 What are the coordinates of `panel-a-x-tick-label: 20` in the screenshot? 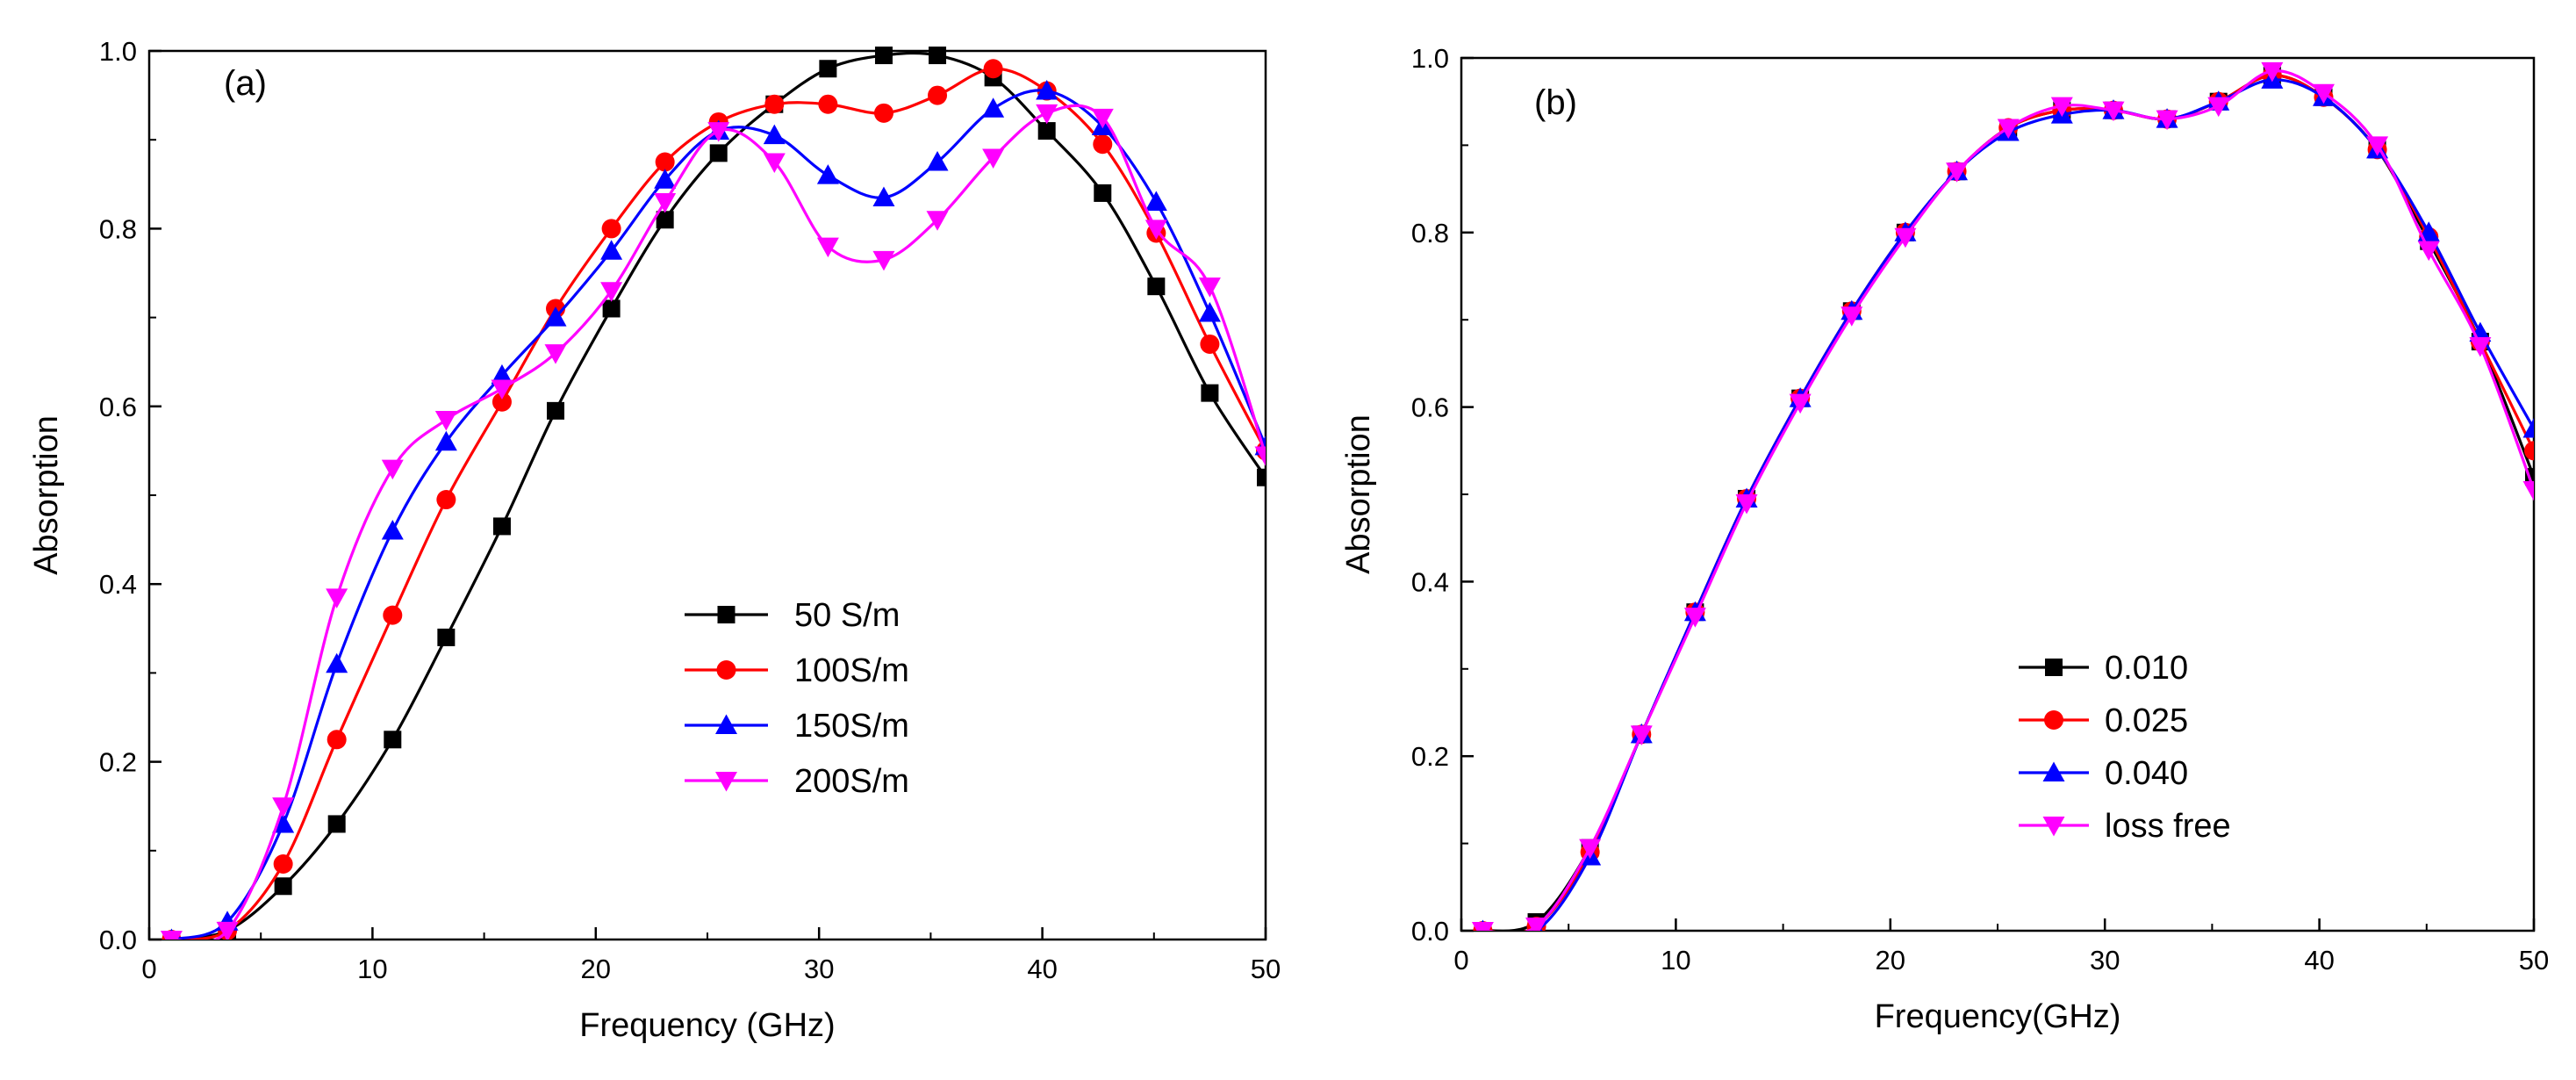 It's located at (596, 969).